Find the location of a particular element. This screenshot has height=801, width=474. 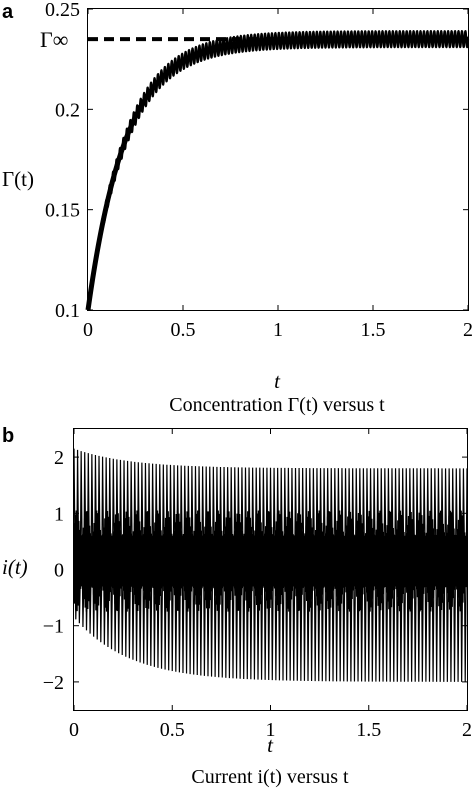

y-tick-label: −1 is located at coordinates (53, 627).